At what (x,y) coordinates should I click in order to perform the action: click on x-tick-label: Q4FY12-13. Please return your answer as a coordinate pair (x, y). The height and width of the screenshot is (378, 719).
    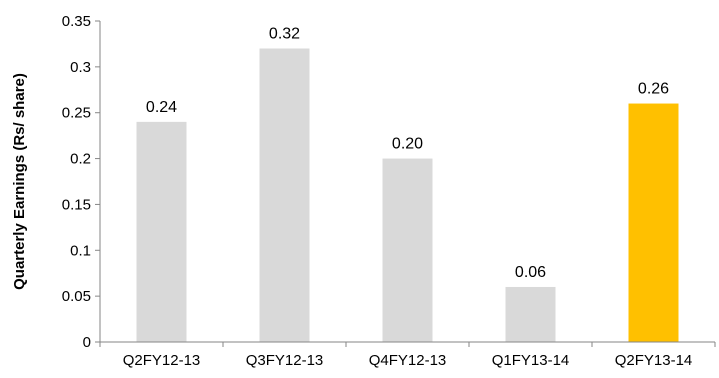
    Looking at the image, I should click on (408, 360).